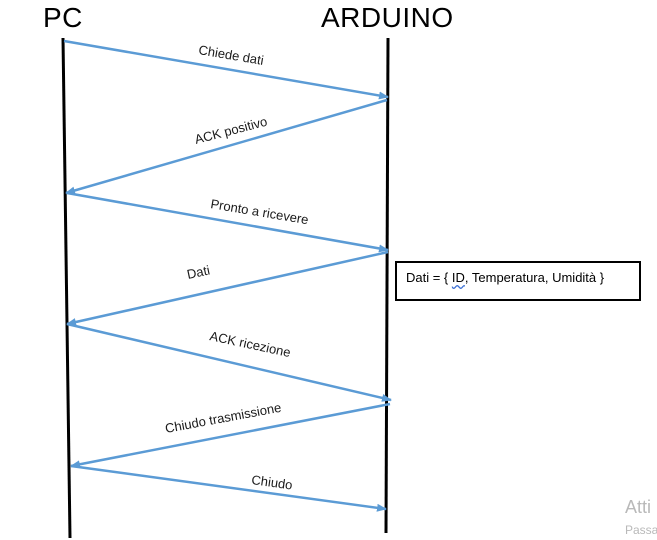 Image resolution: width=657 pixels, height=540 pixels. What do you see at coordinates (63, 17) in the screenshot?
I see `actor-pc-label: PC` at bounding box center [63, 17].